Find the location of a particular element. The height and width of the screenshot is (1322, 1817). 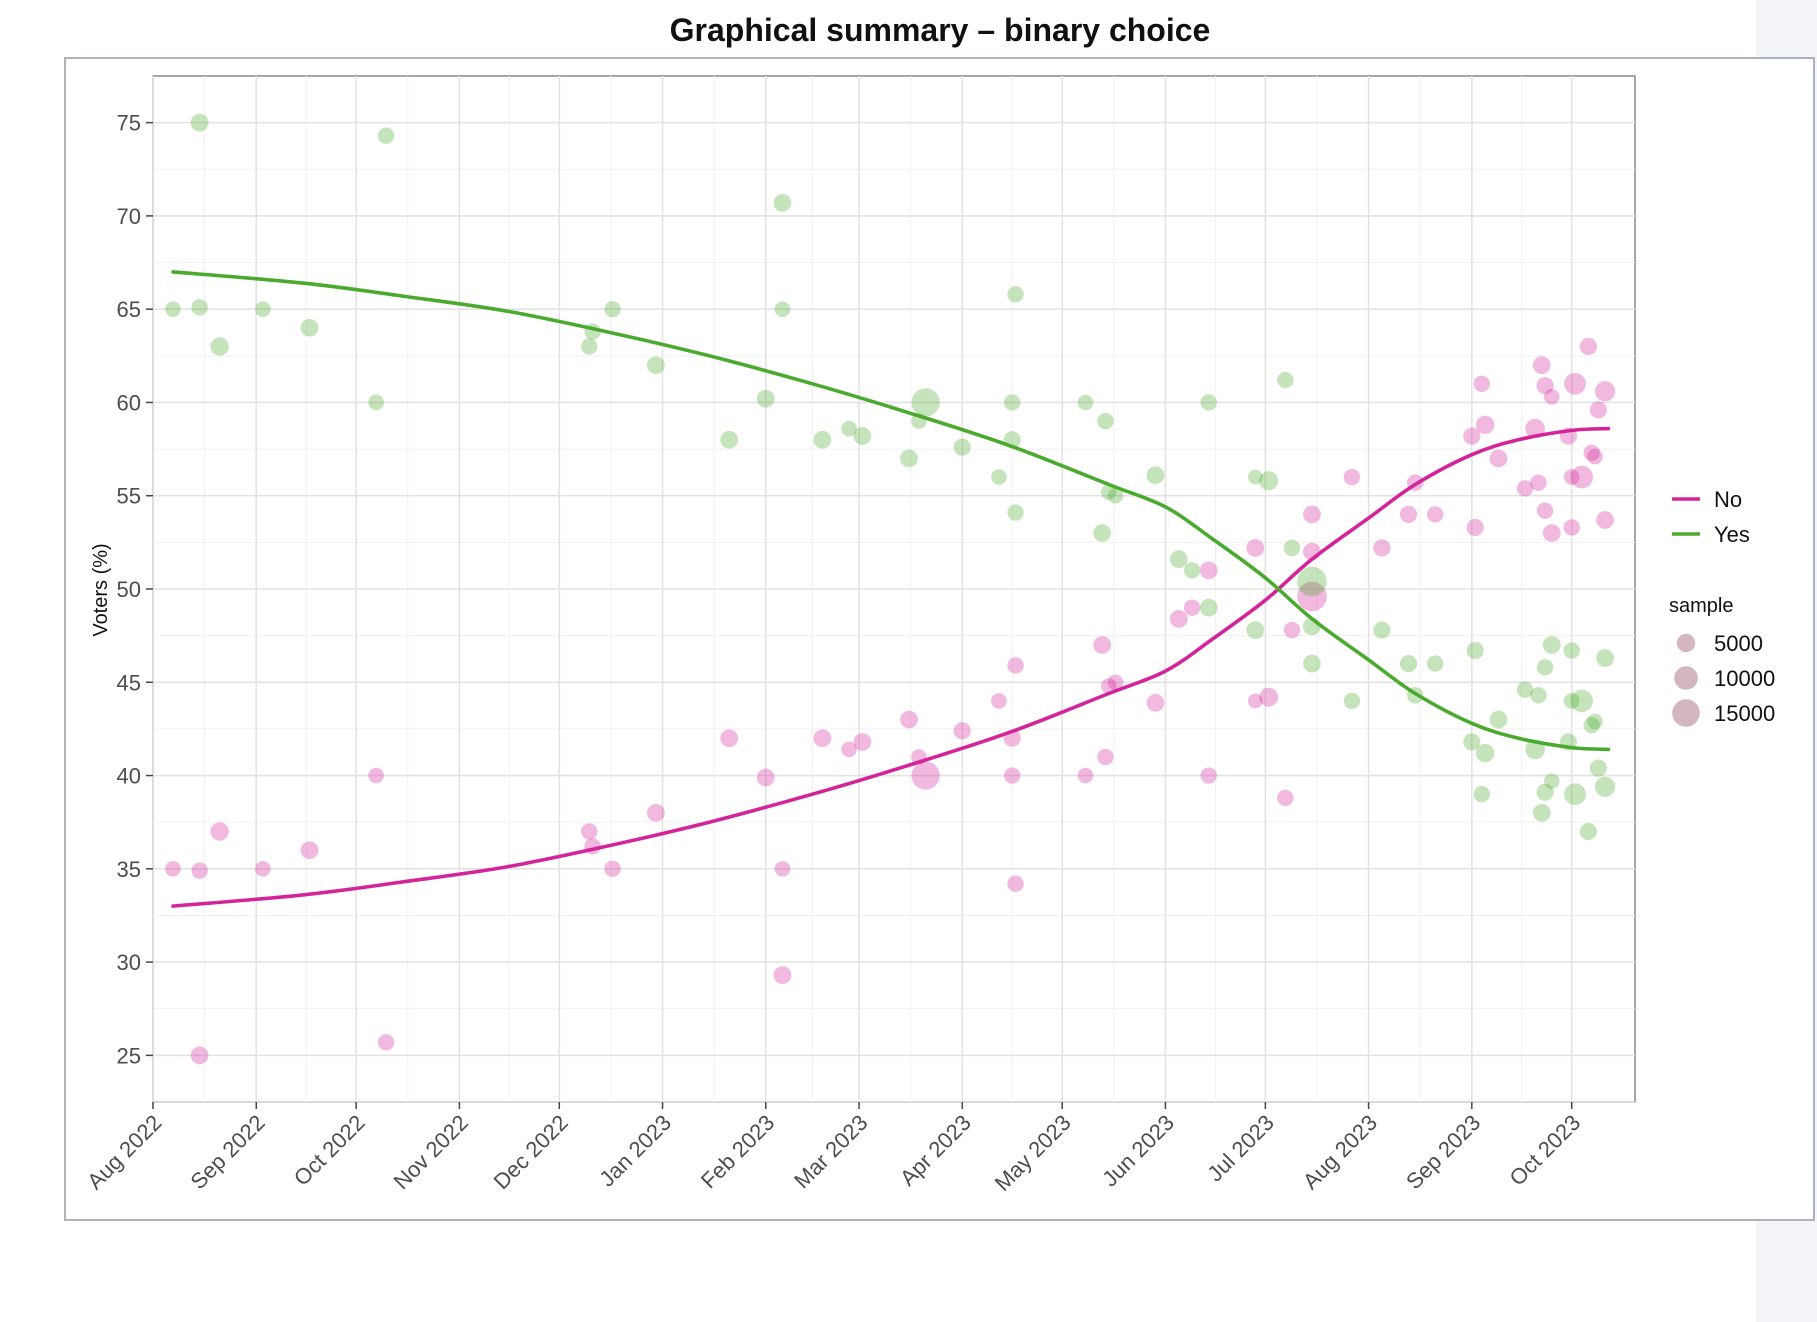

size-legend-label: 15000 is located at coordinates (1744, 713).